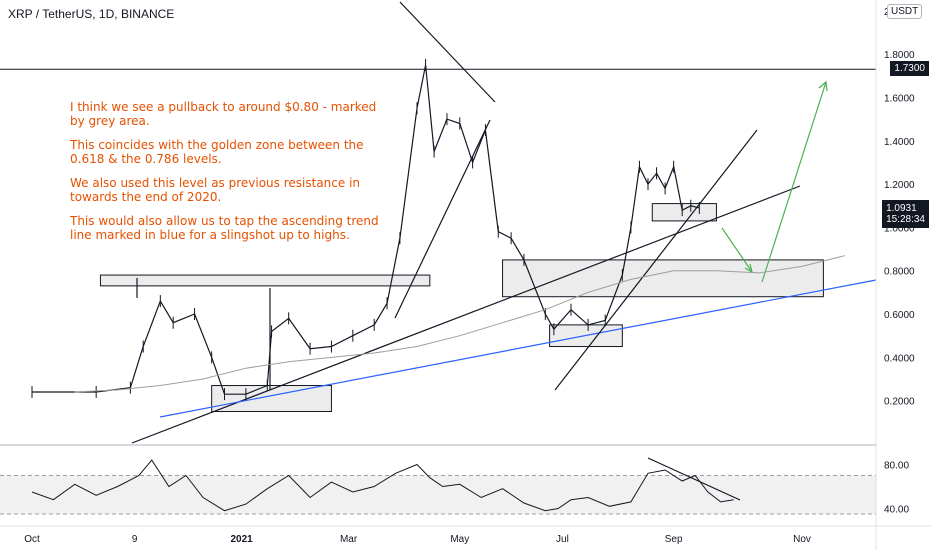 Image resolution: width=932 pixels, height=550 pixels. I want to click on y-tick-label: 1.6000, so click(899, 98).